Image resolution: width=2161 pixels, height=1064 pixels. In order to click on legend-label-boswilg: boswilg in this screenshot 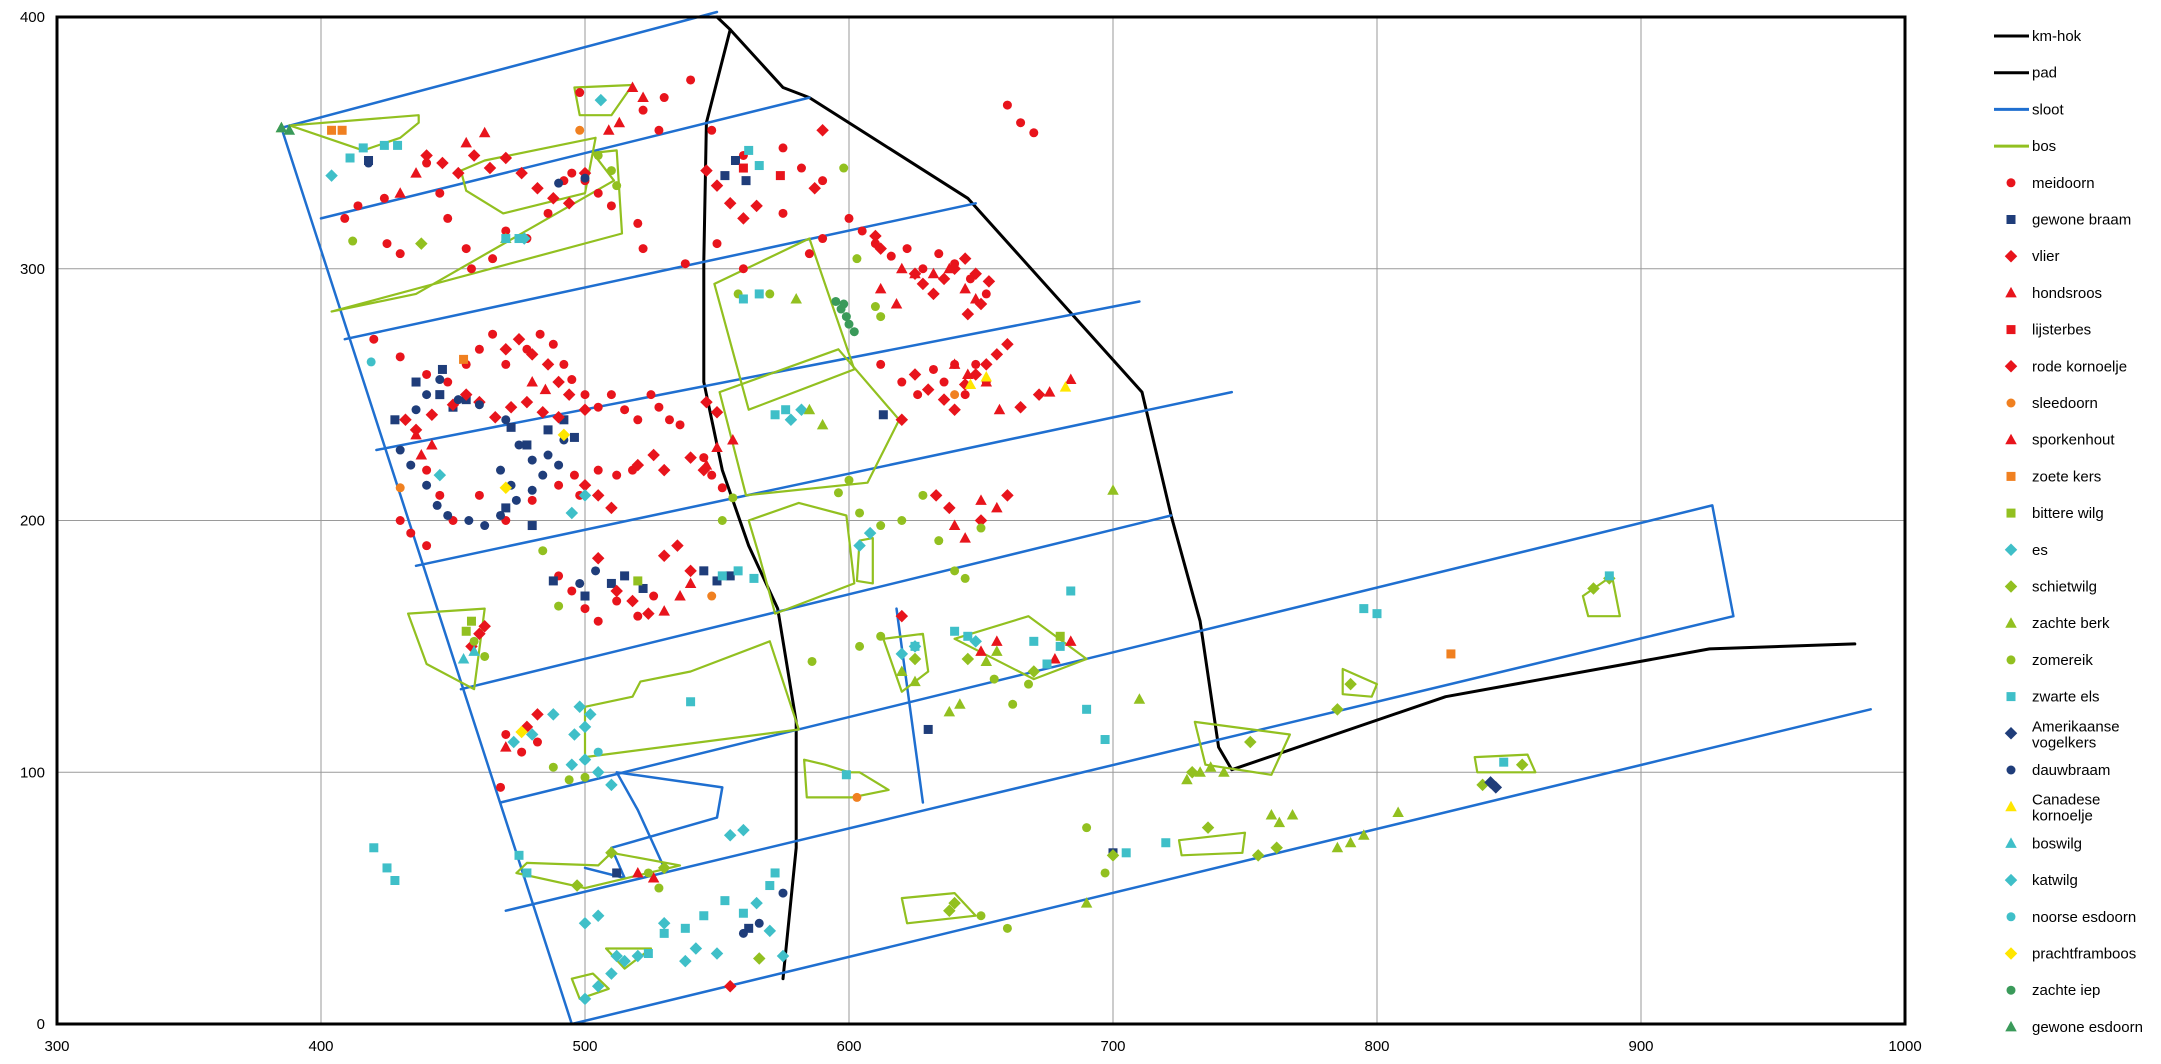, I will do `click(2057, 843)`.